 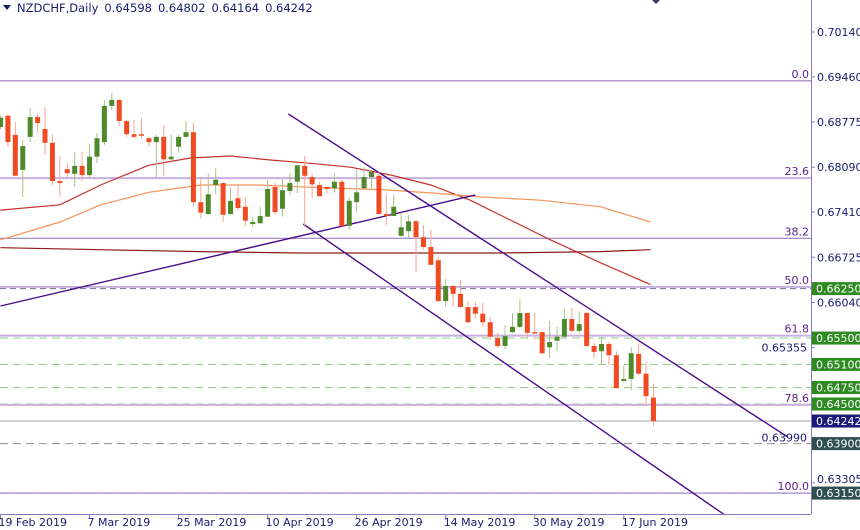 I want to click on price-badge: 0.65100, so click(x=836, y=364).